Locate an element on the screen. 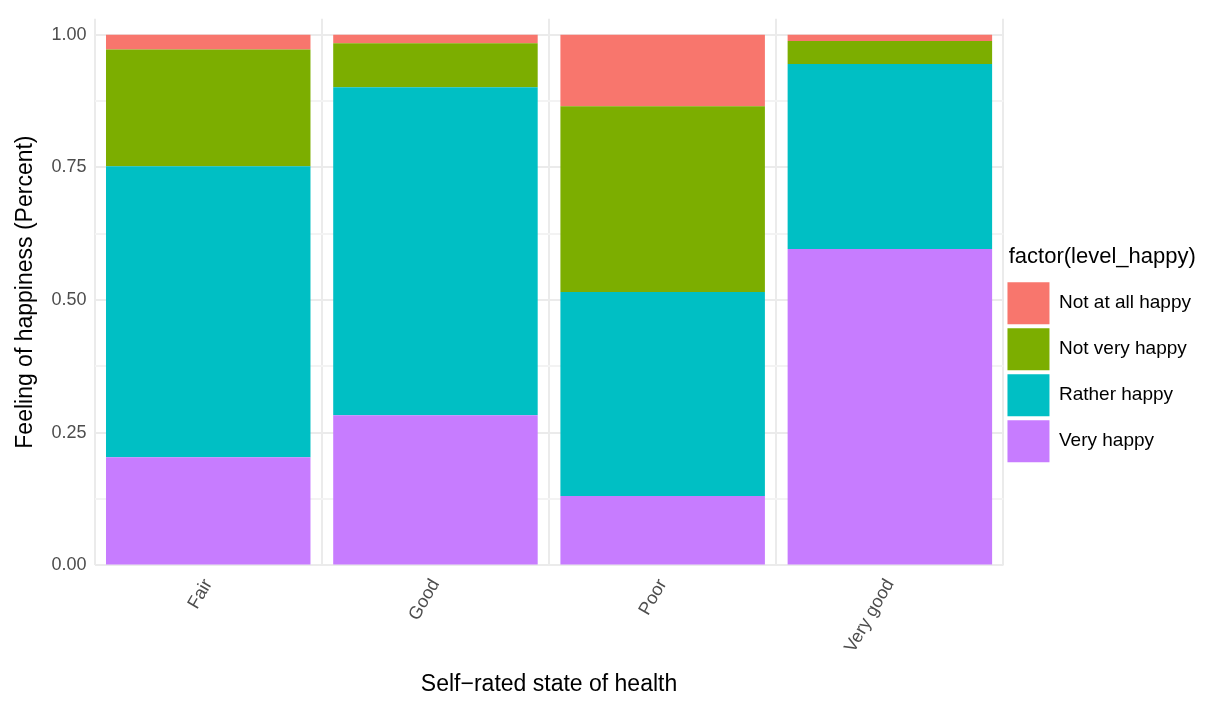  y-axis-title: Feeling of happiness (Percent) is located at coordinates (24, 292).